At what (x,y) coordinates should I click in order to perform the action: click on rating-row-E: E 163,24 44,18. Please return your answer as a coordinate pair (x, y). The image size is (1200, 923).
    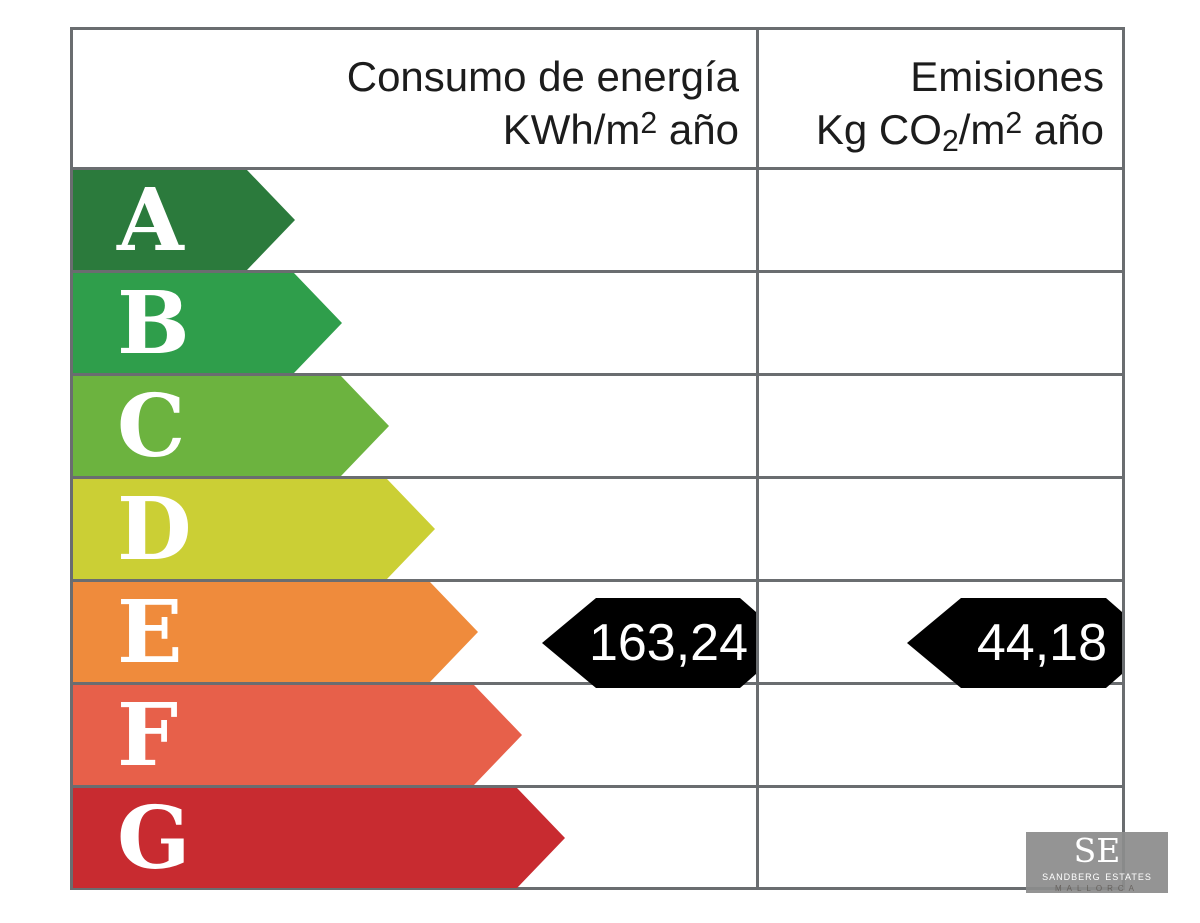
    Looking at the image, I should click on (597, 630).